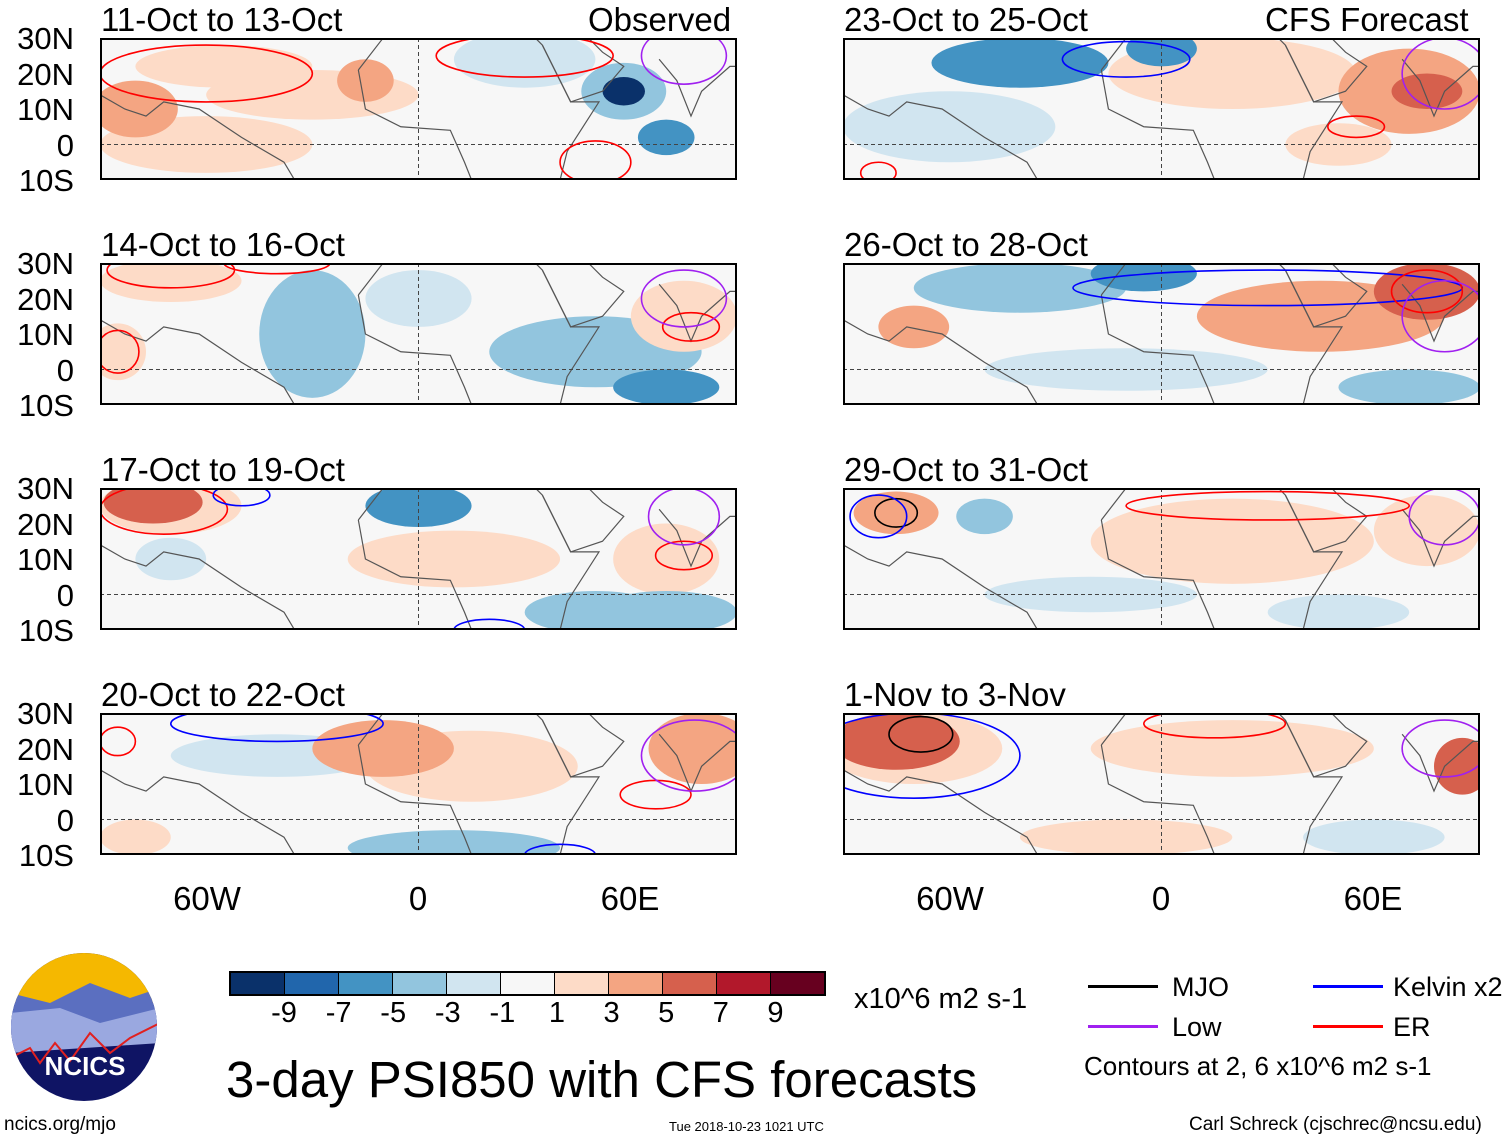  I want to click on colorbar-tick-label: -3, so click(447, 1013).